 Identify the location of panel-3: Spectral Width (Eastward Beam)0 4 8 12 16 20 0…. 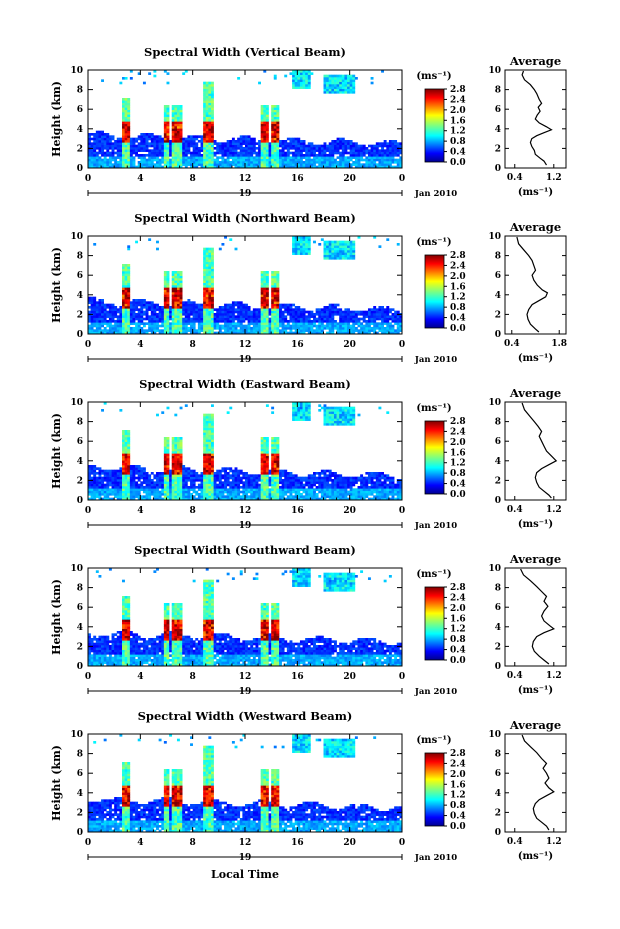
(308, 454).